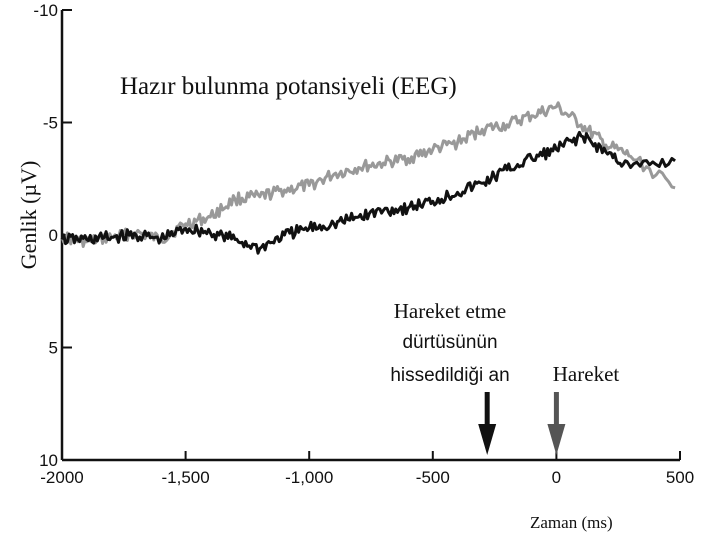  I want to click on arrow-urge-head, so click(487, 439).